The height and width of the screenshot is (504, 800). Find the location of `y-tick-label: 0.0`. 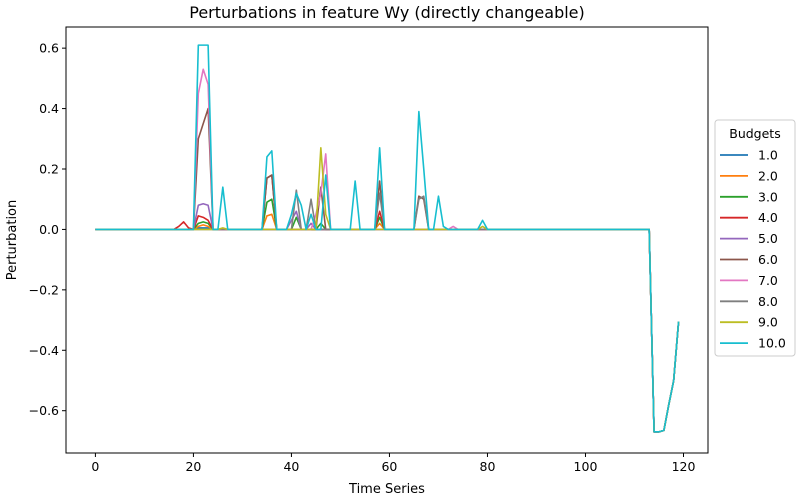

y-tick-label: 0.0 is located at coordinates (49, 229).